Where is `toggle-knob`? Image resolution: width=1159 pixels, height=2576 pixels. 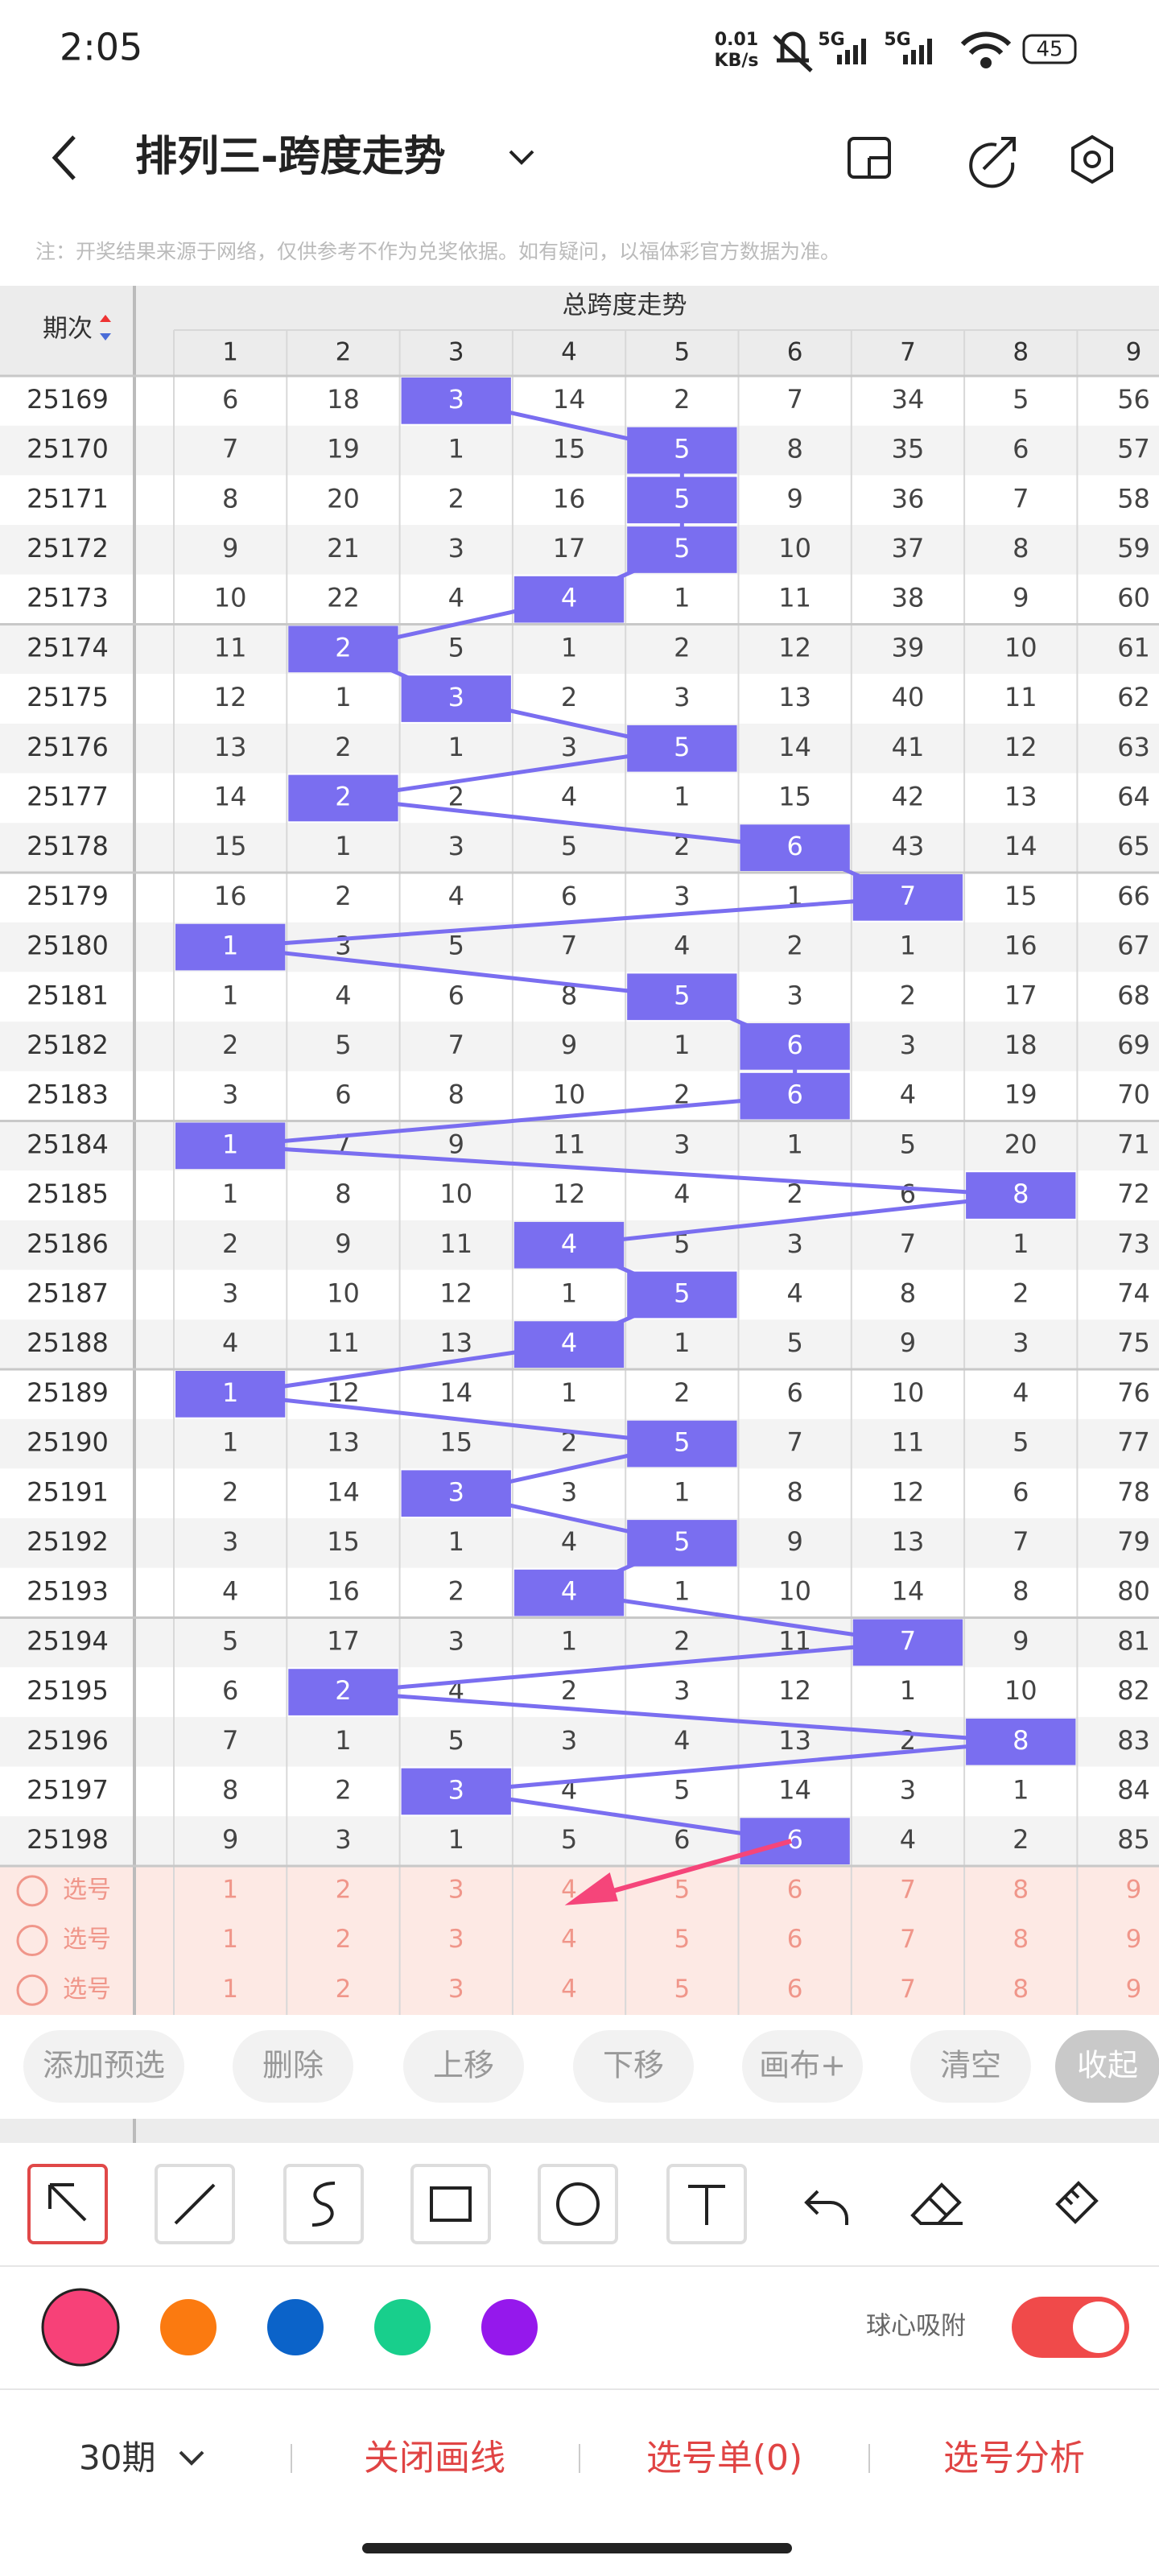 toggle-knob is located at coordinates (1098, 2327).